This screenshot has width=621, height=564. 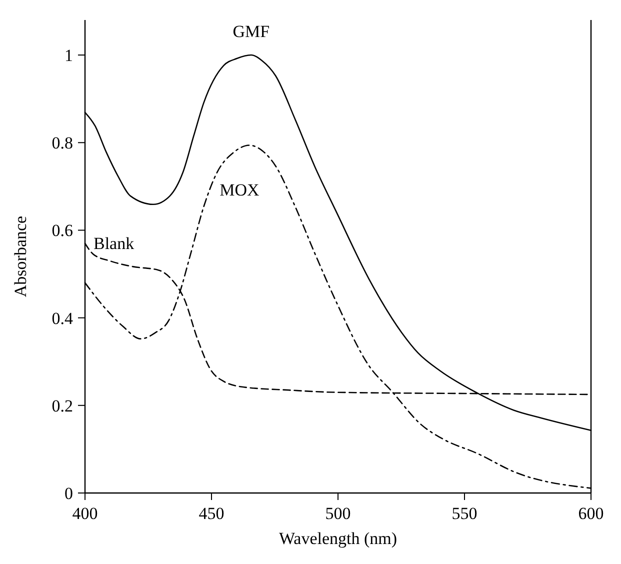 What do you see at coordinates (68, 493) in the screenshot?
I see `y-tick-label: 0` at bounding box center [68, 493].